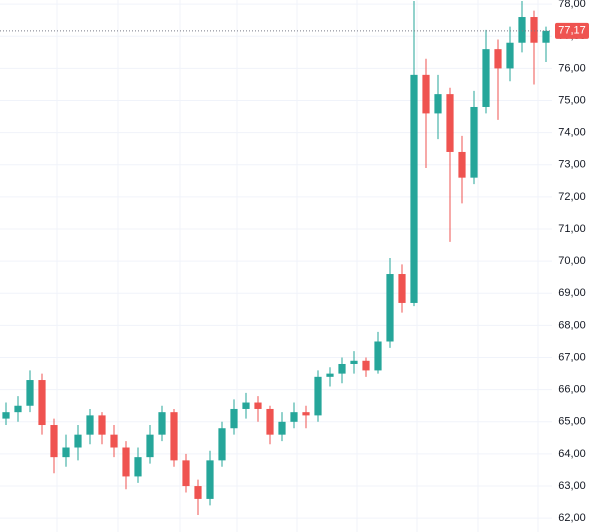  What do you see at coordinates (572, 325) in the screenshot?
I see `y-tick-label: 68,00` at bounding box center [572, 325].